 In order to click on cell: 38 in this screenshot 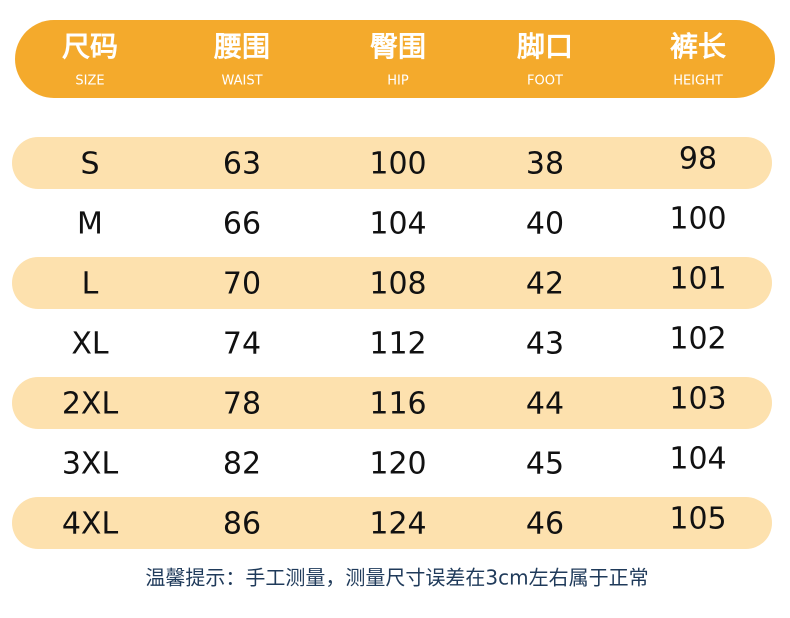, I will do `click(545, 164)`.